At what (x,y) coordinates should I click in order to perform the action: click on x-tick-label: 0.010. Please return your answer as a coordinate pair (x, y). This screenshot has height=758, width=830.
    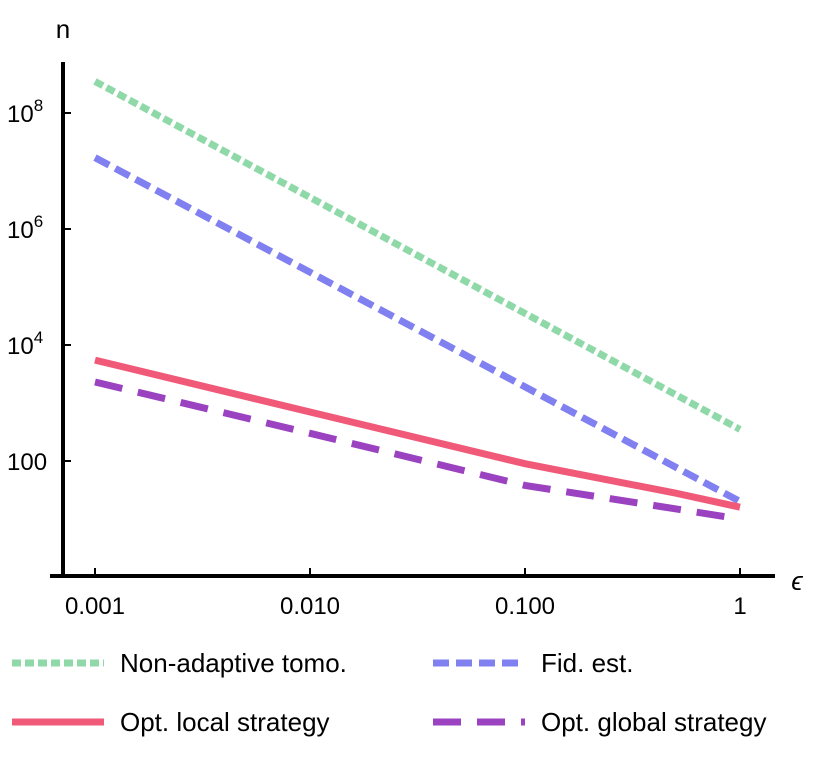
    Looking at the image, I should click on (310, 606).